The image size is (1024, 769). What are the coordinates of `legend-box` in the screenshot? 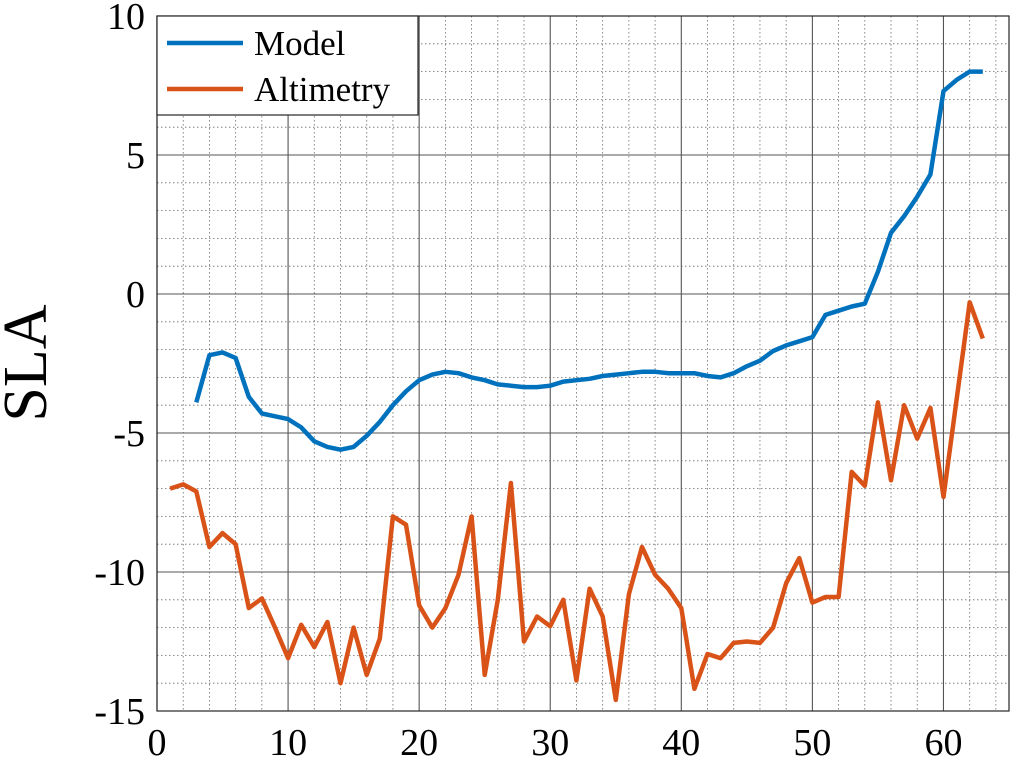 It's located at (287, 65).